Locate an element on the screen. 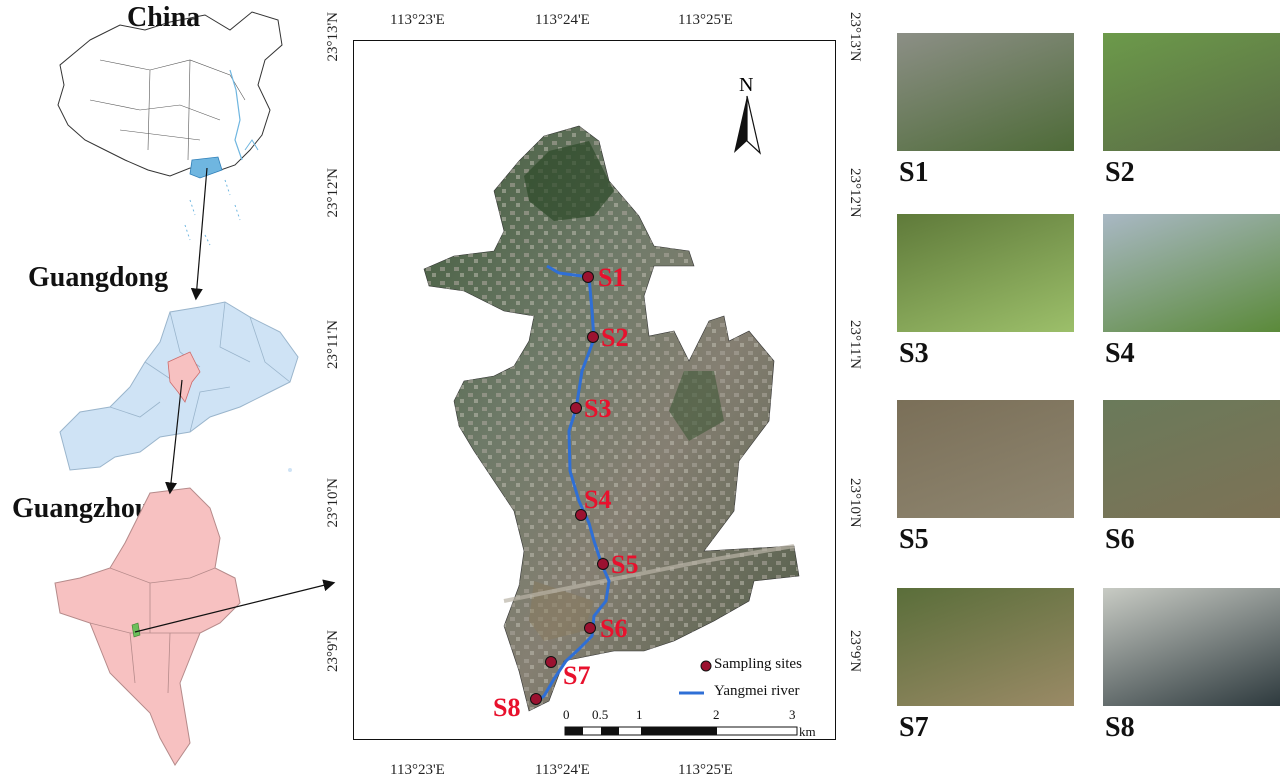 The width and height of the screenshot is (1280, 783). lat-label-left: 23°9'N is located at coordinates (333, 651).